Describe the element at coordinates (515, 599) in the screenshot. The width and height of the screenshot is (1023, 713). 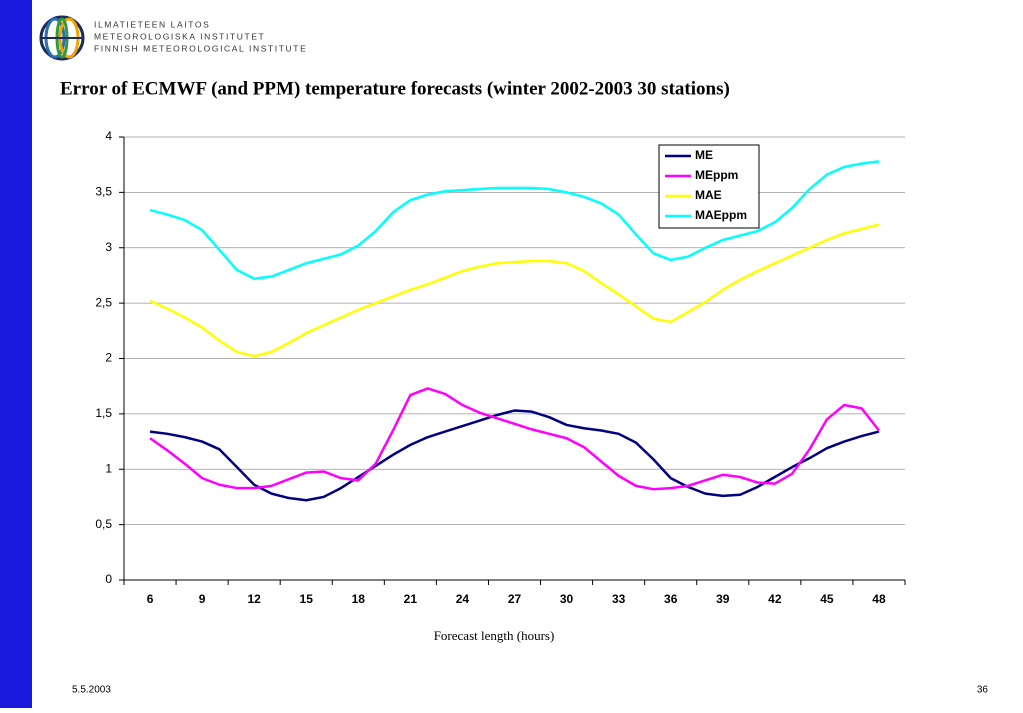
I see `x-tick-label: 27` at that location.